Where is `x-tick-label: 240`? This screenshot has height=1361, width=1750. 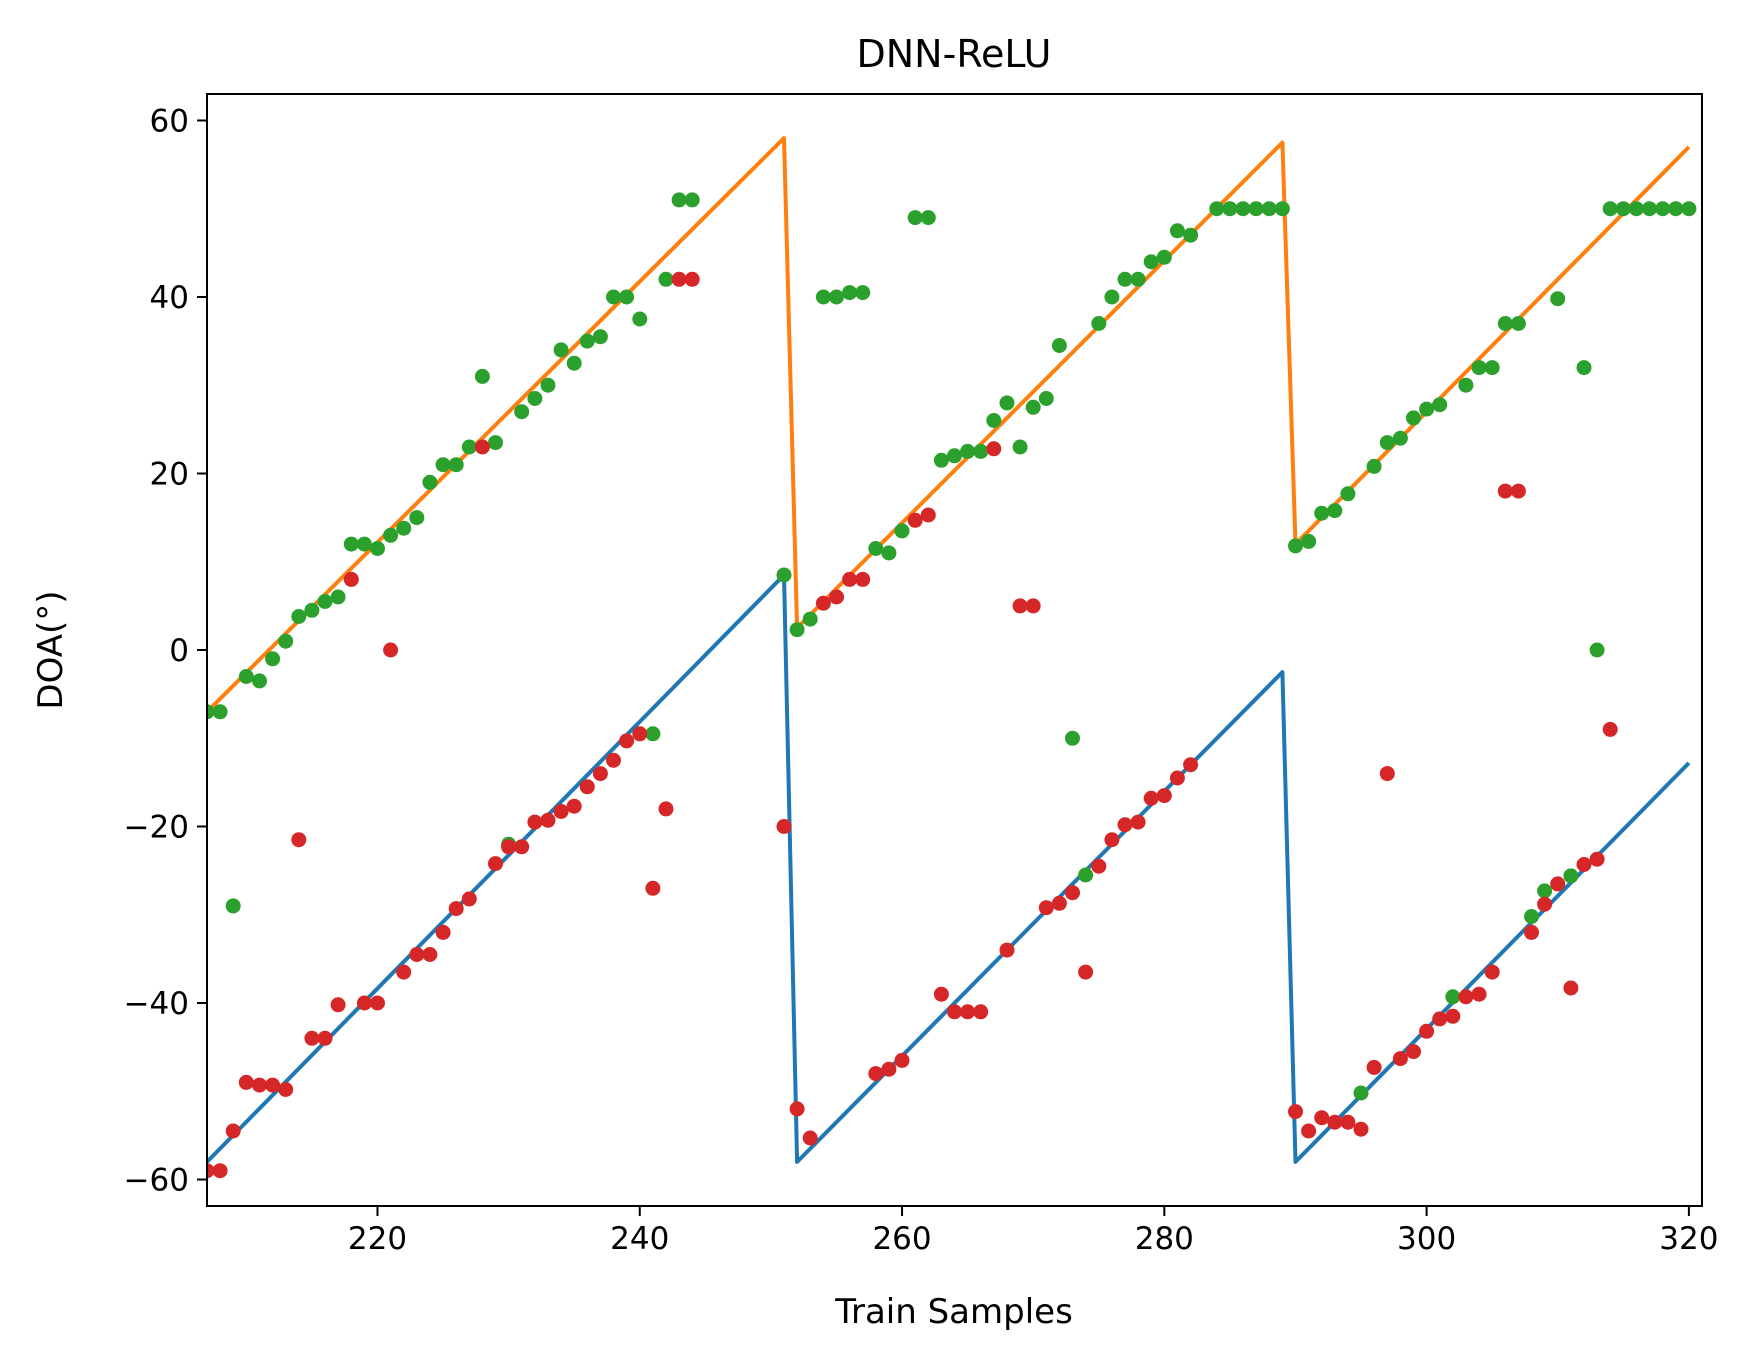 x-tick-label: 240 is located at coordinates (639, 1239).